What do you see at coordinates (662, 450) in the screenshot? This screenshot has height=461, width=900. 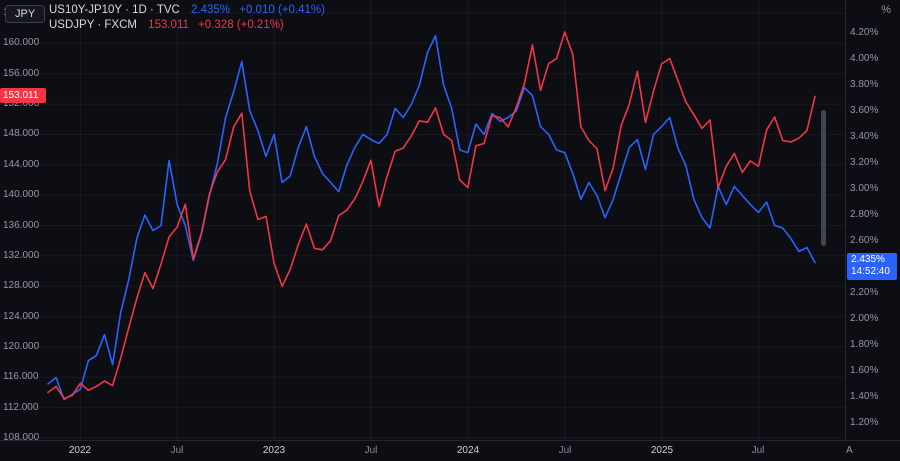 I see `time-axis-label: 2025` at bounding box center [662, 450].